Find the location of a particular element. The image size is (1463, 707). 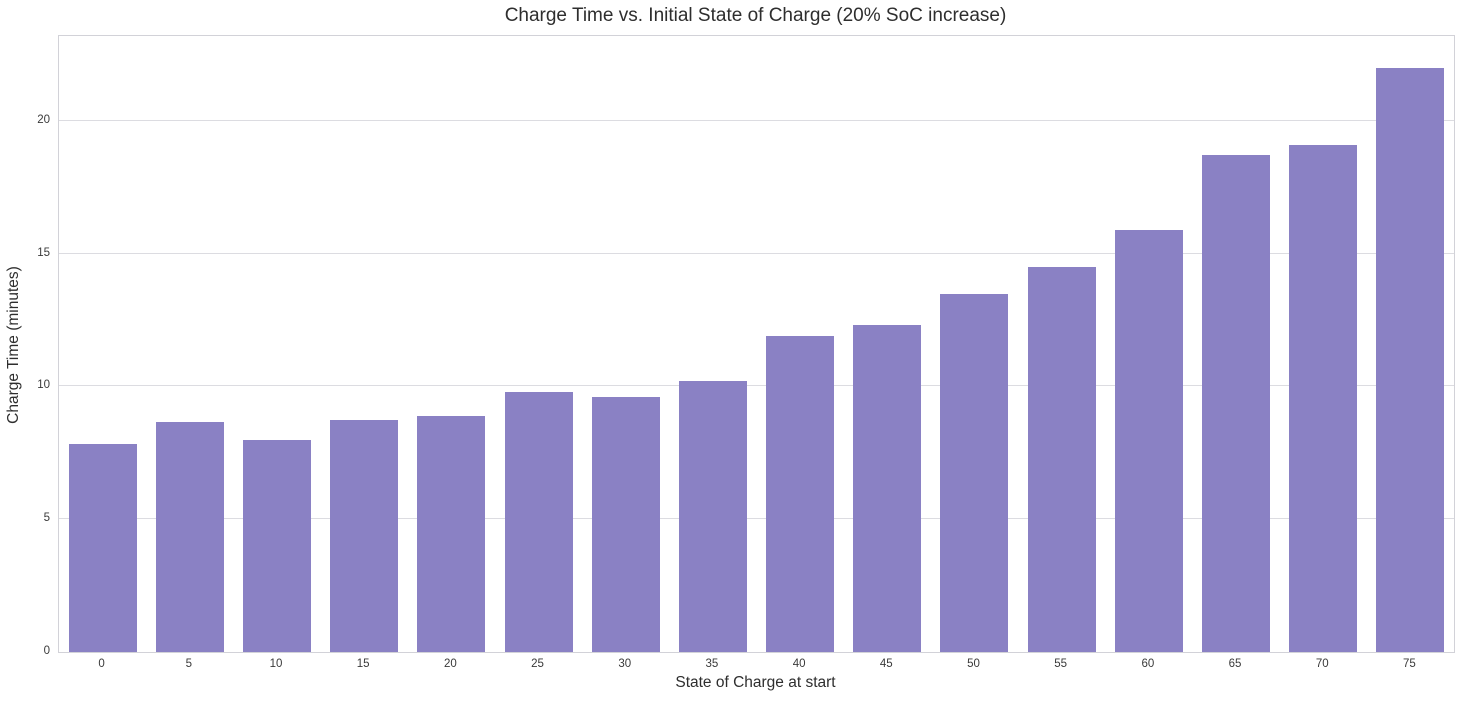

xtick-label-15: 15 is located at coordinates (363, 664).